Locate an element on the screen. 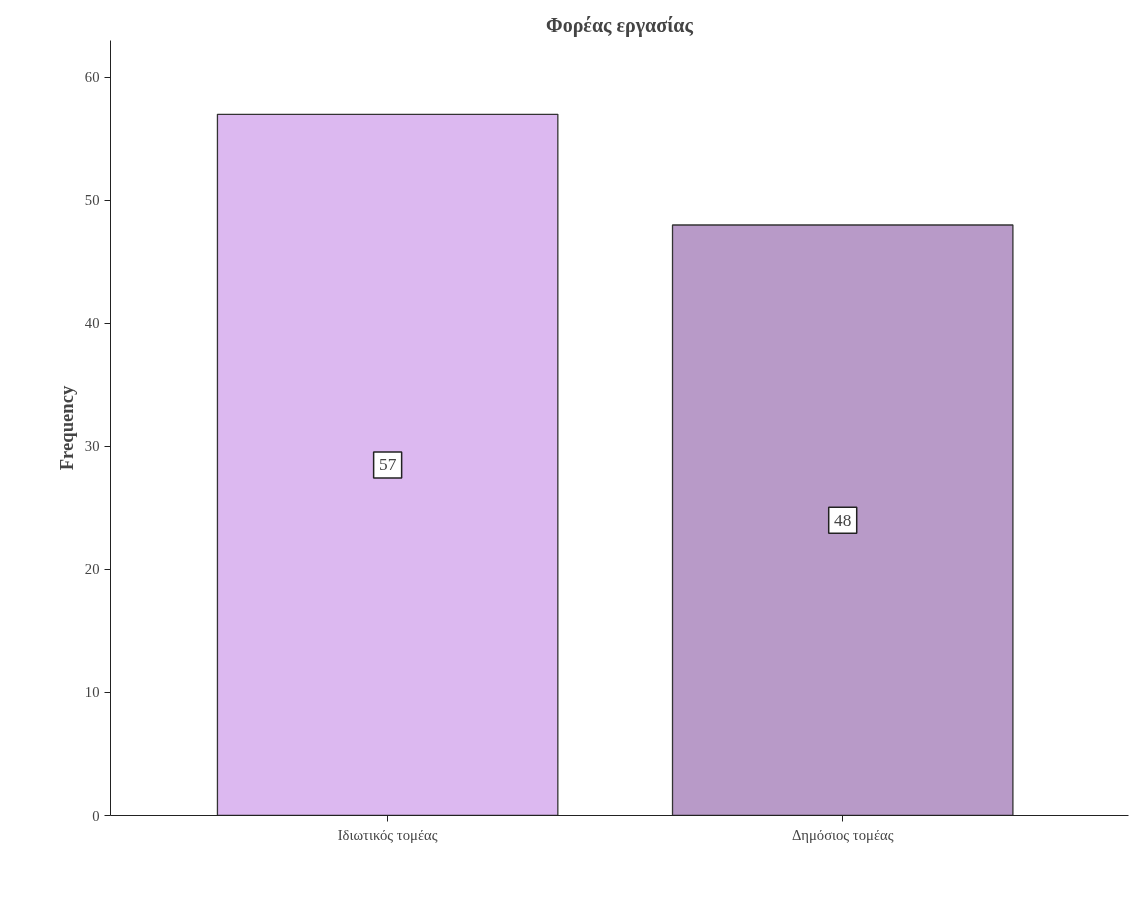  y-tick-label: 0 is located at coordinates (96, 815).